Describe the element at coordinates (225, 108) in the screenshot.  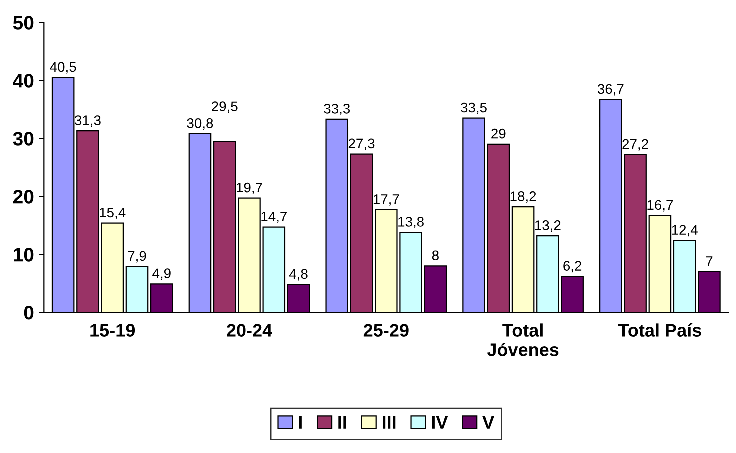
I see `data-label: 29,5` at that location.